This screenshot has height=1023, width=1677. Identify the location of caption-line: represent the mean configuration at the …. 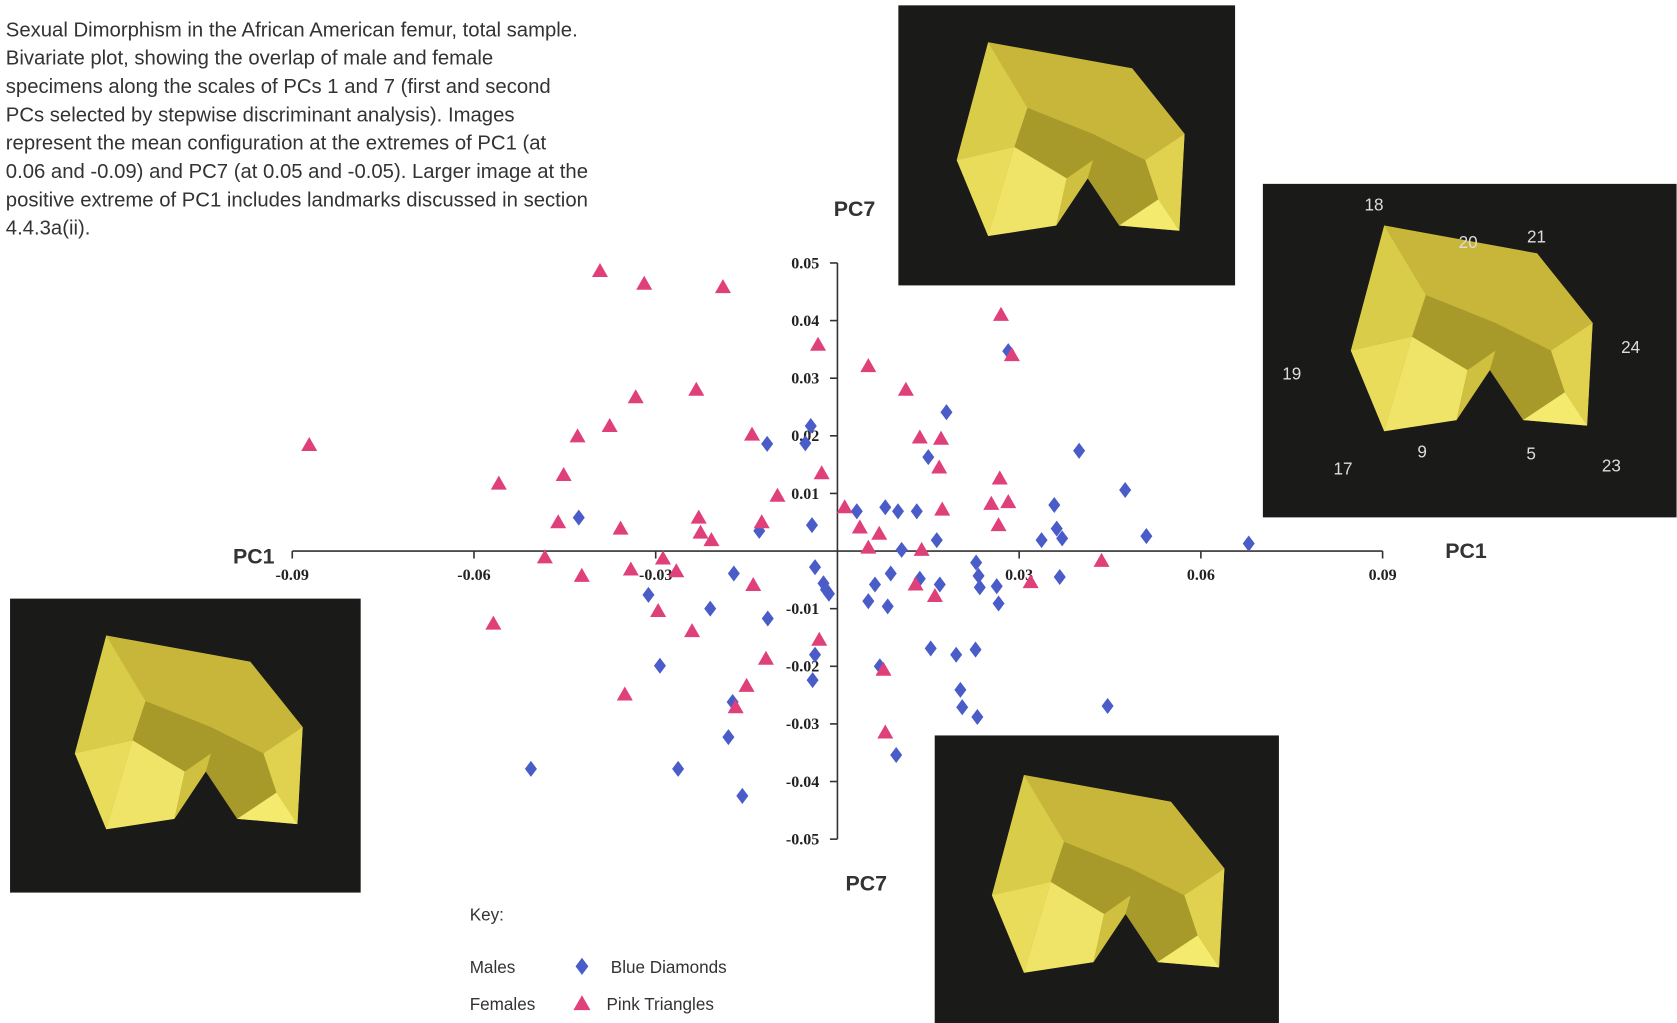
(276, 144).